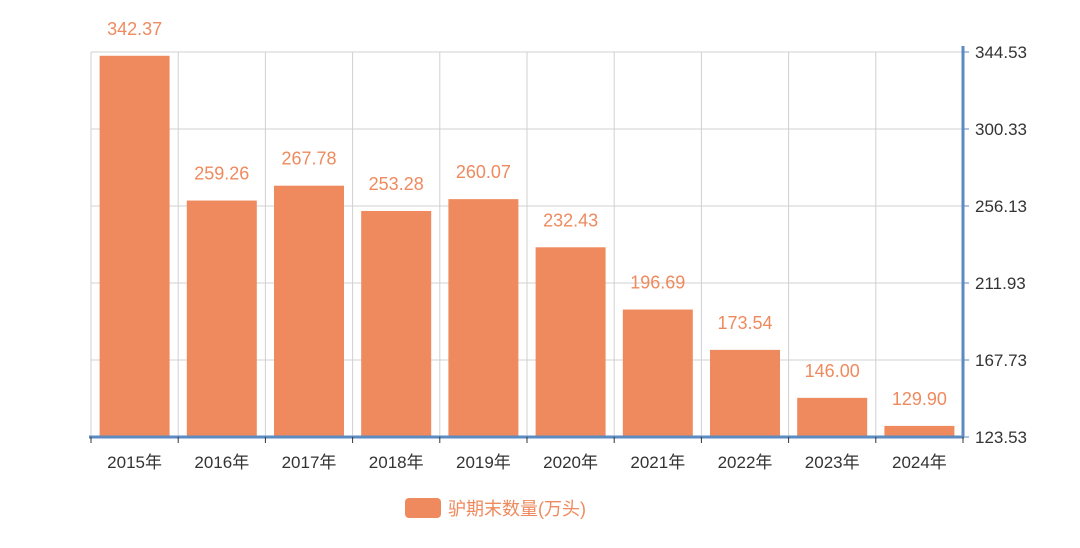 This screenshot has height=548, width=1080. I want to click on data-label: 173.54, so click(744, 323).